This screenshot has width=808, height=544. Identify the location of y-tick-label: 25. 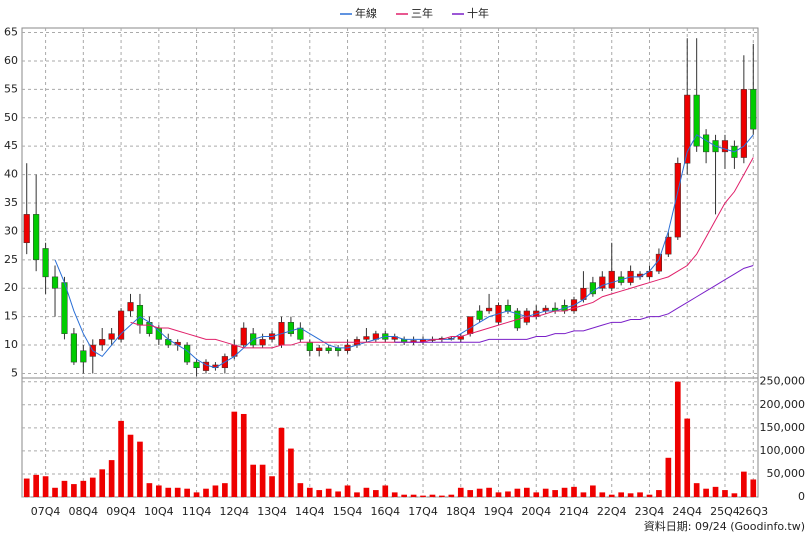
(11, 259).